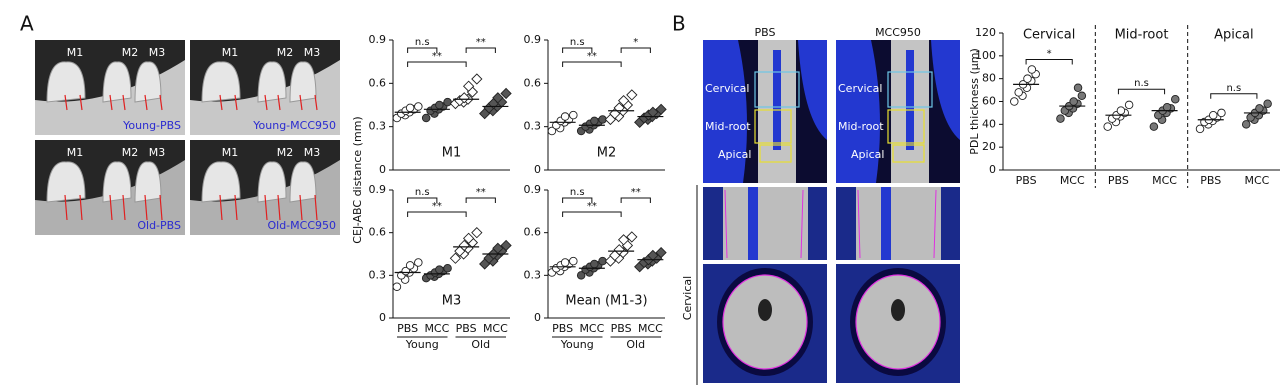 This screenshot has width=1286, height=391. What do you see at coordinates (1233, 35) in the screenshot?
I see `facet-title: Apical` at bounding box center [1233, 35].